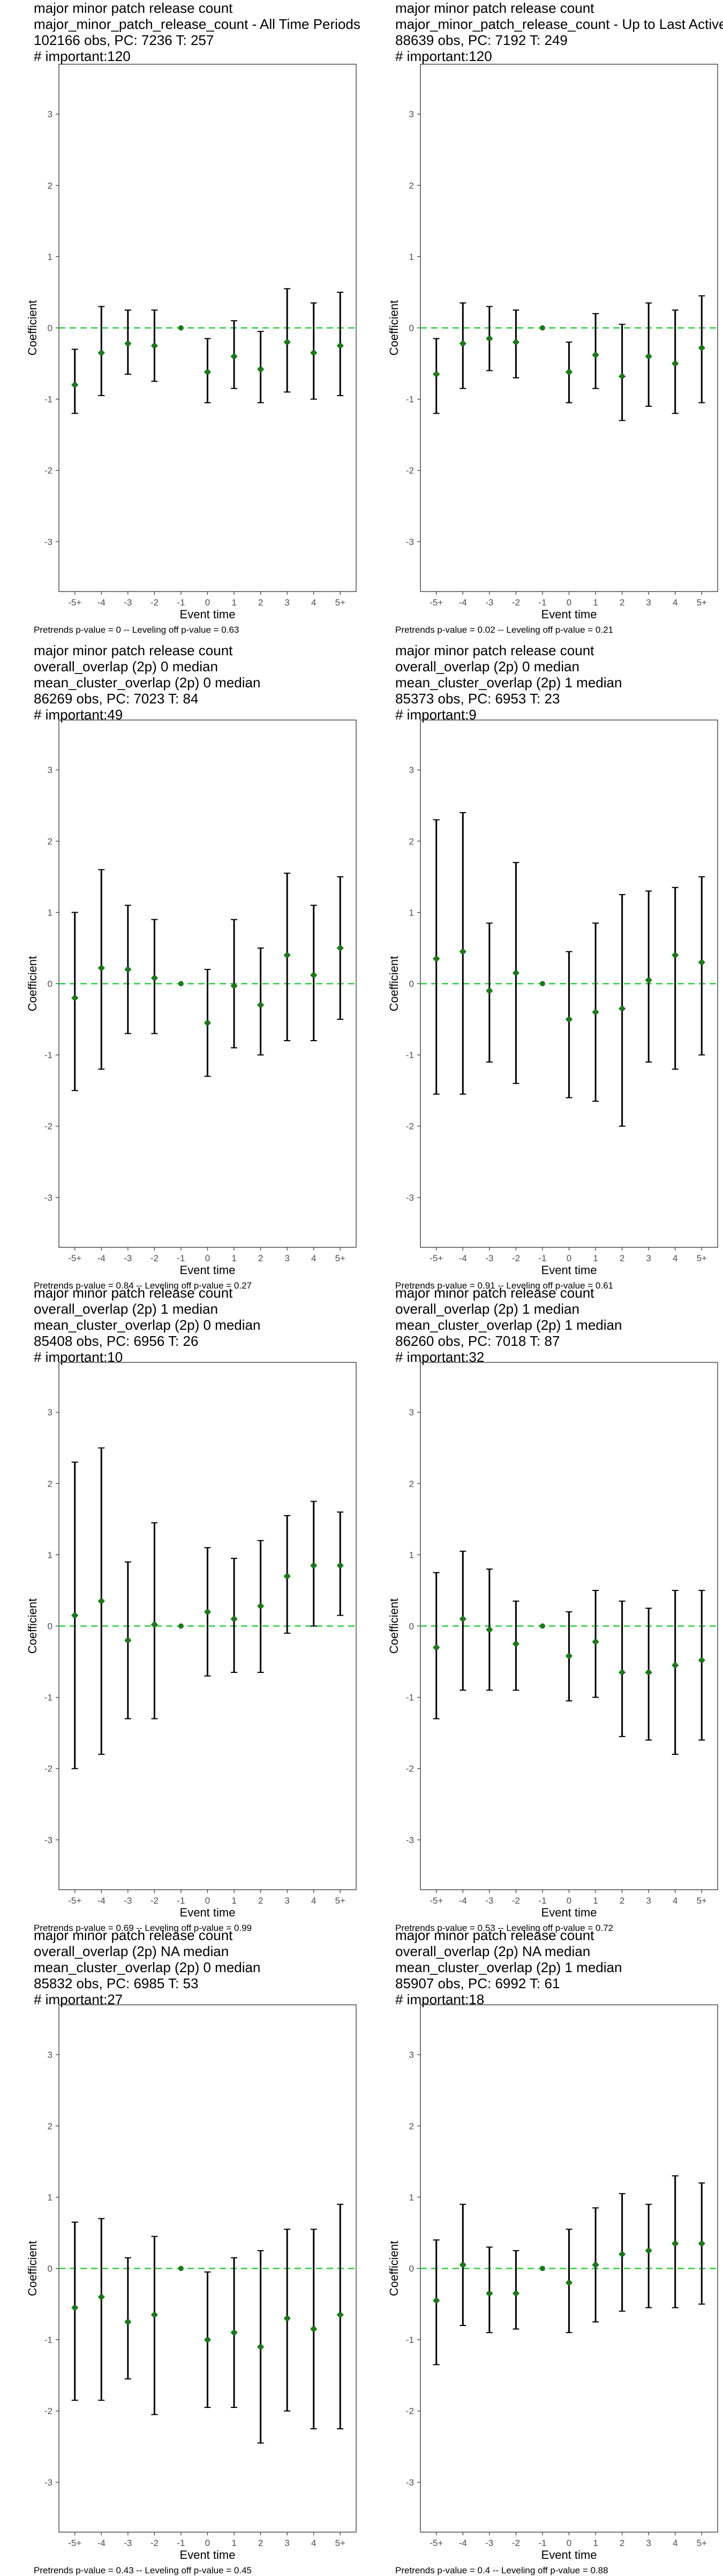 The image size is (723, 2576). I want to click on y-tick-label: -2, so click(48, 2411).